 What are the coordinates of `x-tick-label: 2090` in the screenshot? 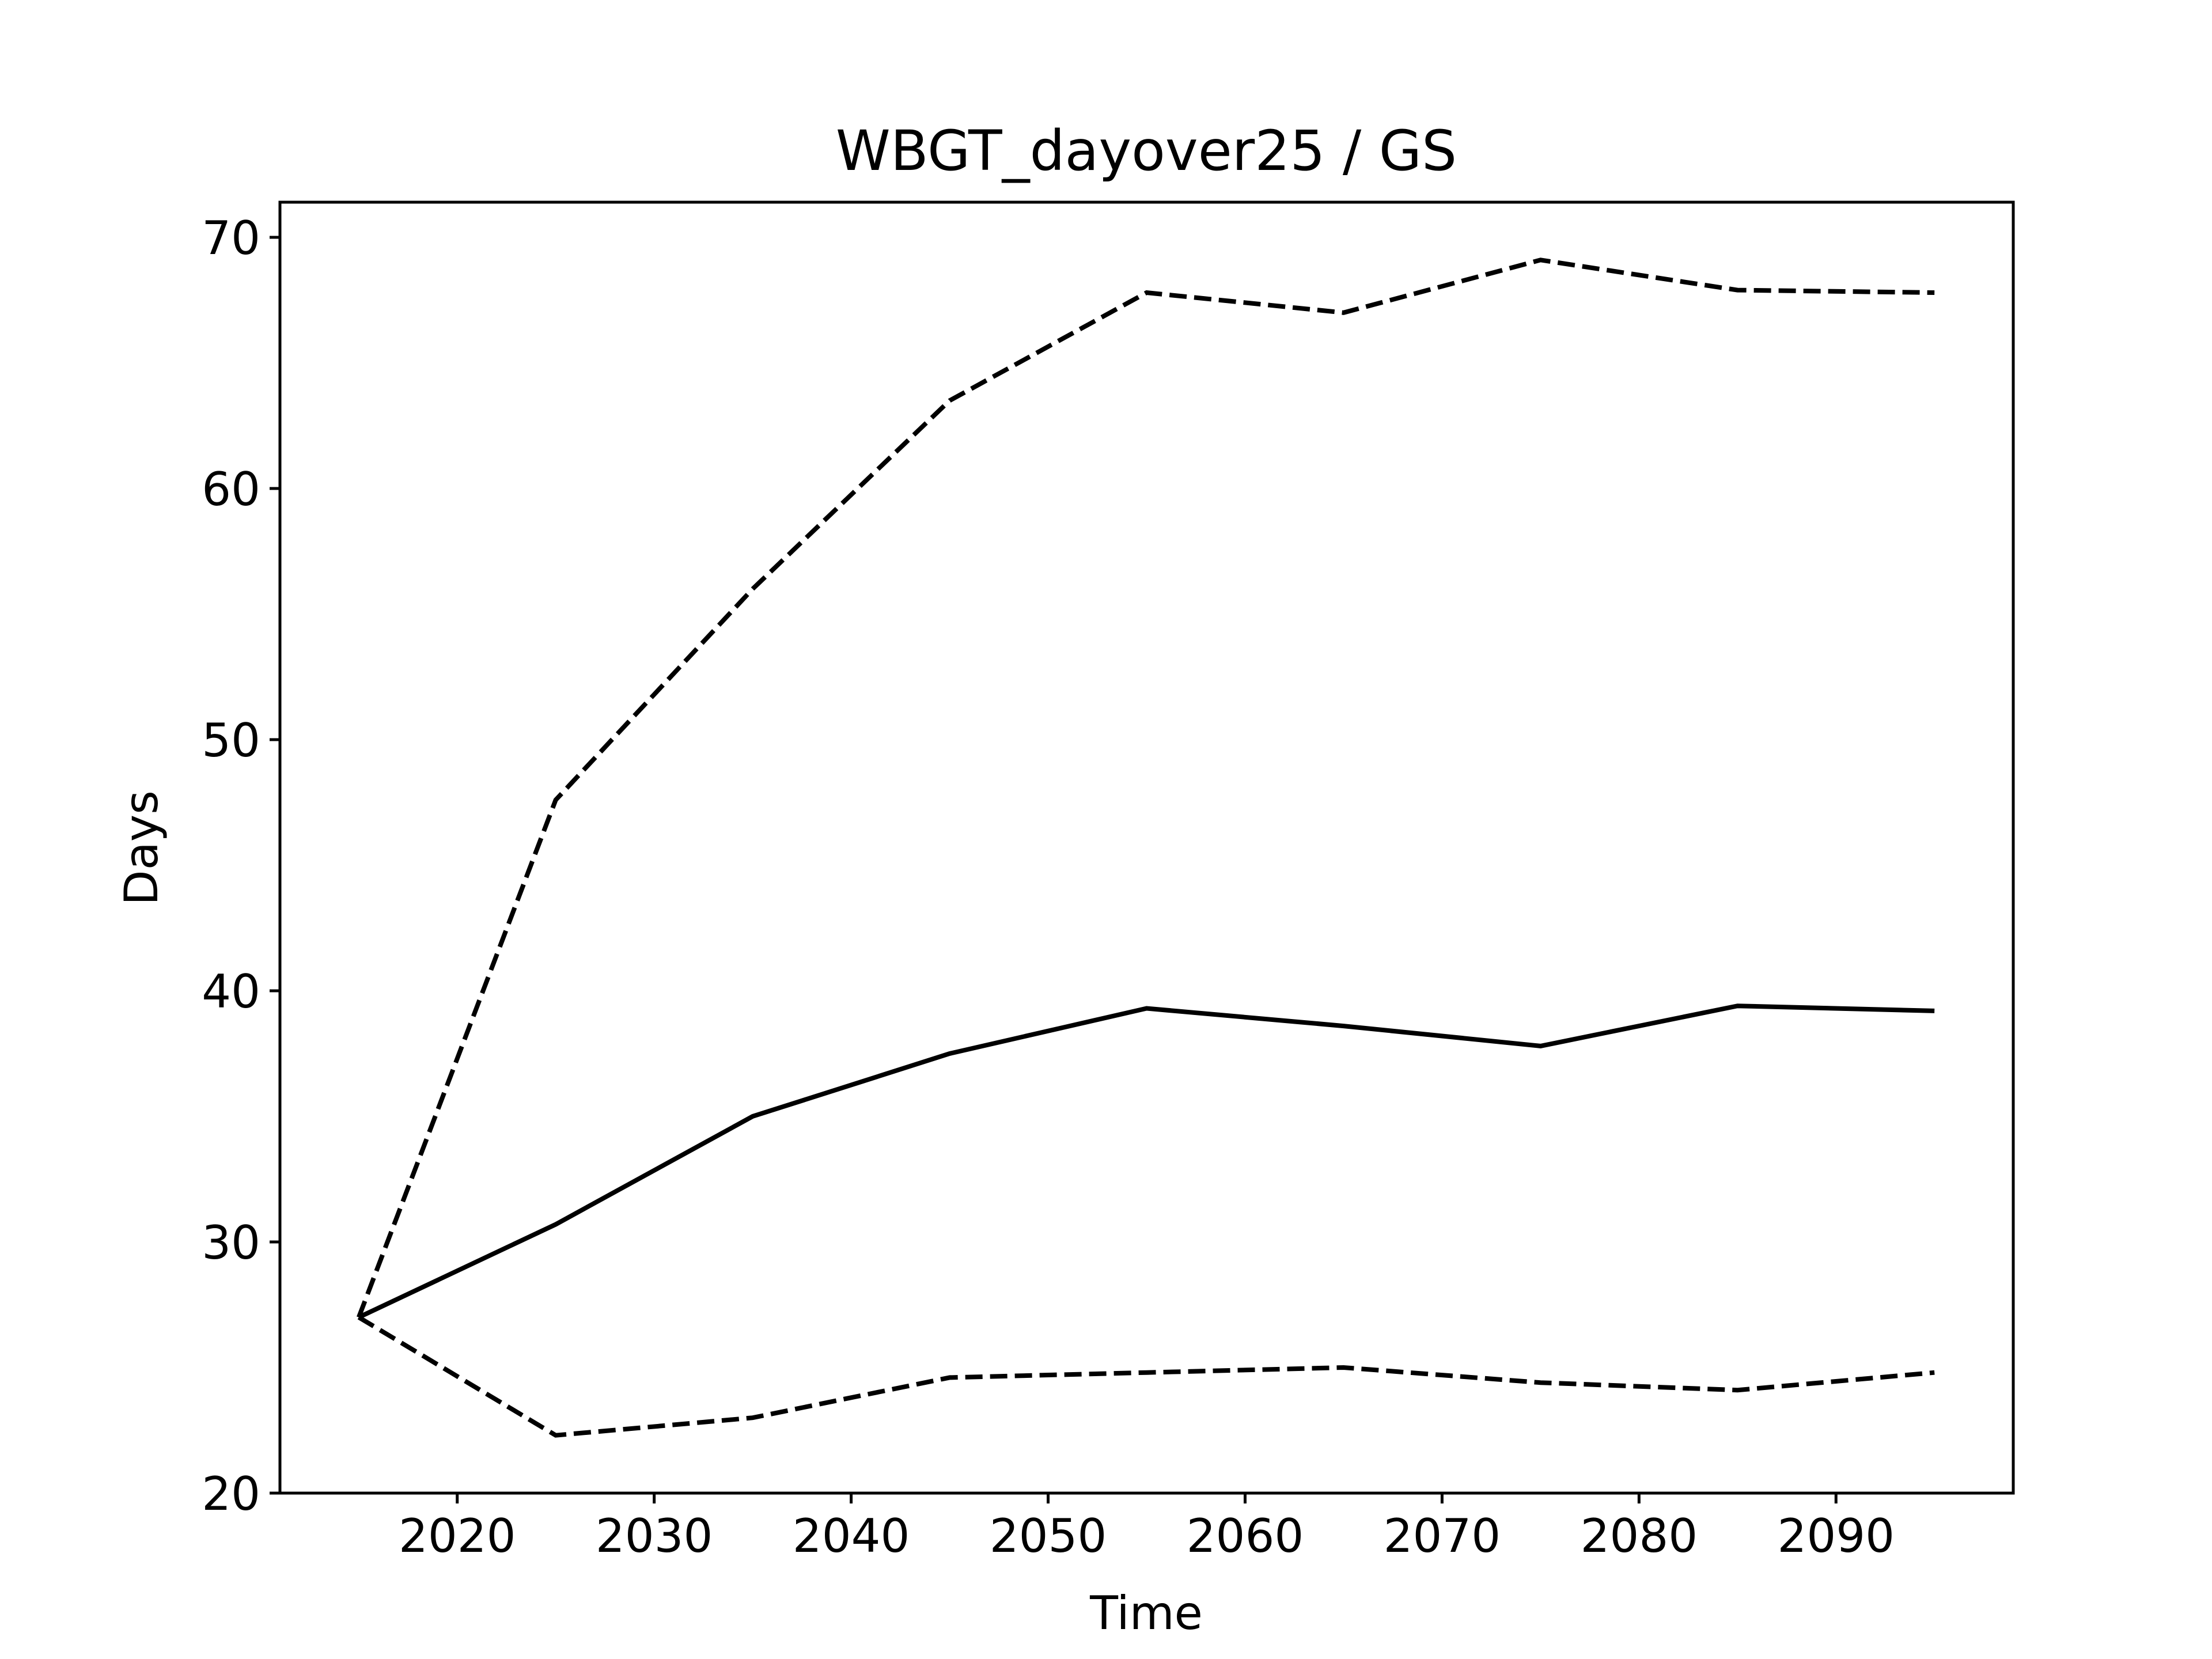 It's located at (1836, 1536).